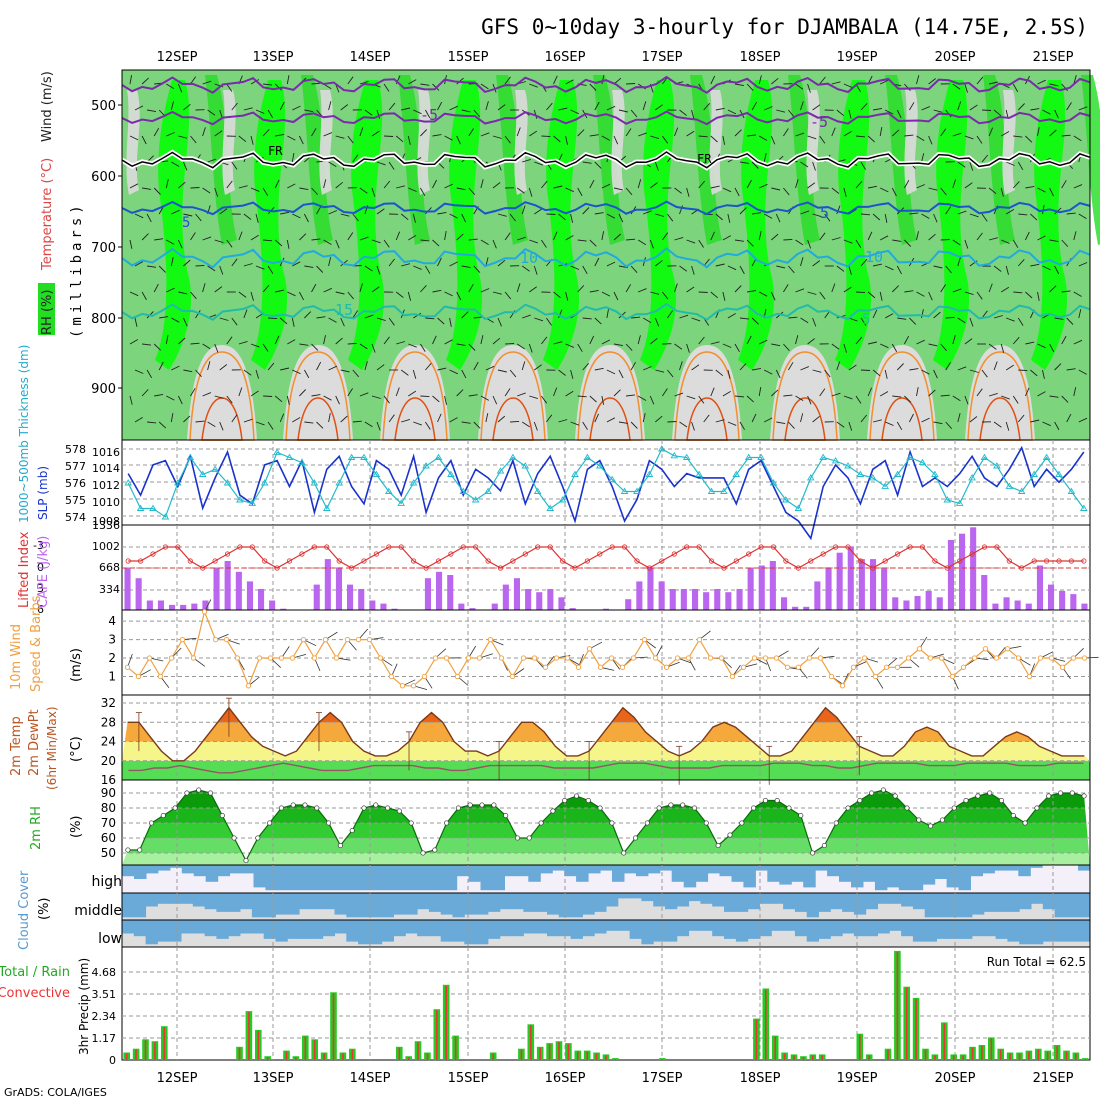 The height and width of the screenshot is (1100, 1100). I want to click on wind-label: Wind (m/s), so click(47, 106).